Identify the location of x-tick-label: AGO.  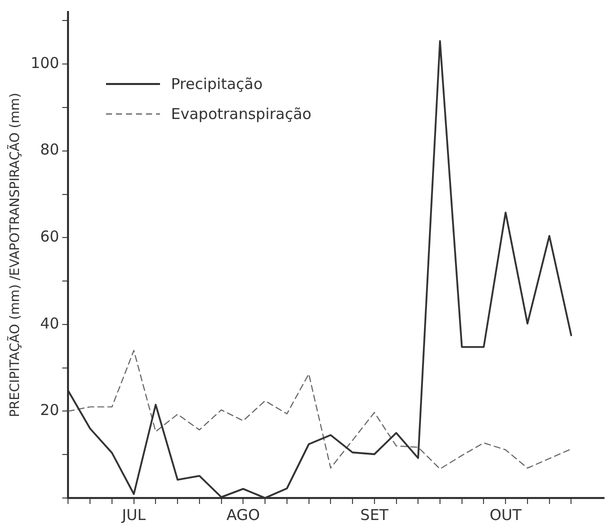
(243, 515).